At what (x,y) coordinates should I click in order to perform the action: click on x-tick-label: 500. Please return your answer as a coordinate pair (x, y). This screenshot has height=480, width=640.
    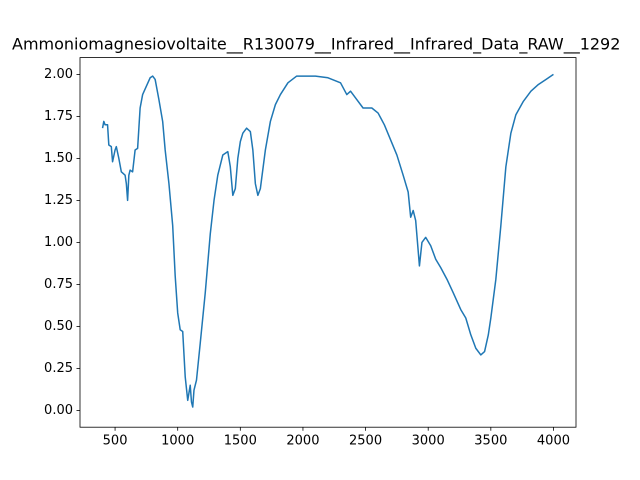
    Looking at the image, I should click on (115, 441).